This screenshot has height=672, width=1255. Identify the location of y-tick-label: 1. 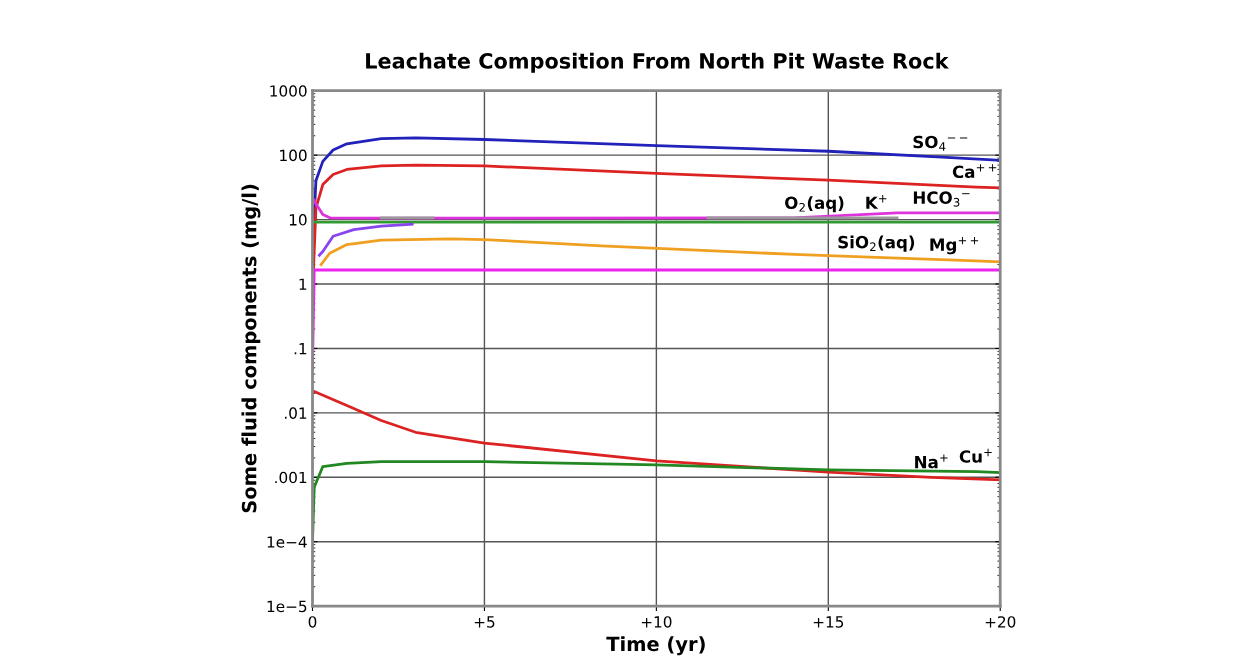
(303, 284).